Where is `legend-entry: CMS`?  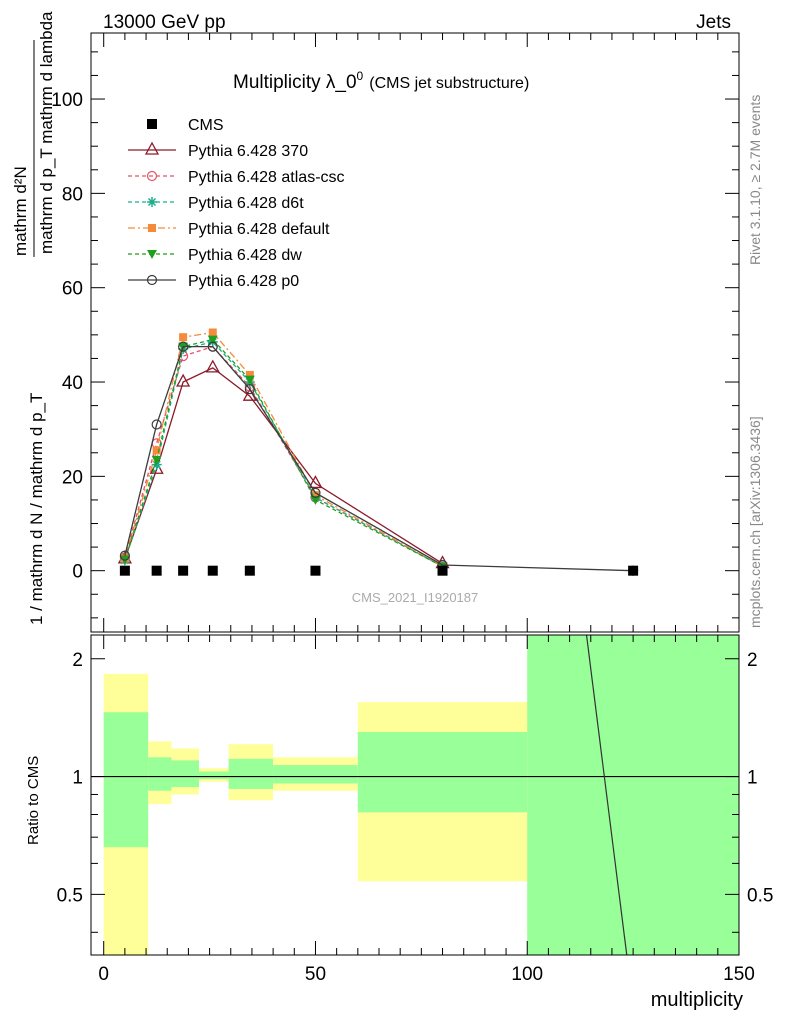
legend-entry: CMS is located at coordinates (185, 125).